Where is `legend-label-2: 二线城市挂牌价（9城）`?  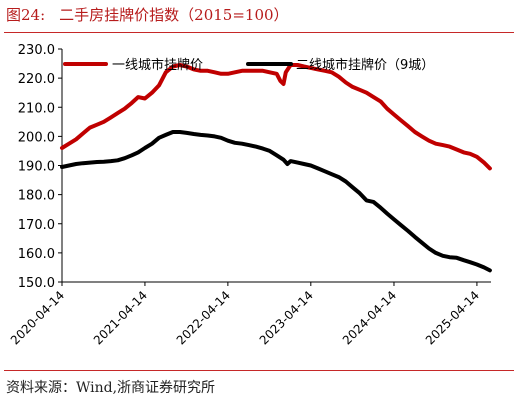
legend-label-2: 二线城市挂牌价（9城） is located at coordinates (365, 65).